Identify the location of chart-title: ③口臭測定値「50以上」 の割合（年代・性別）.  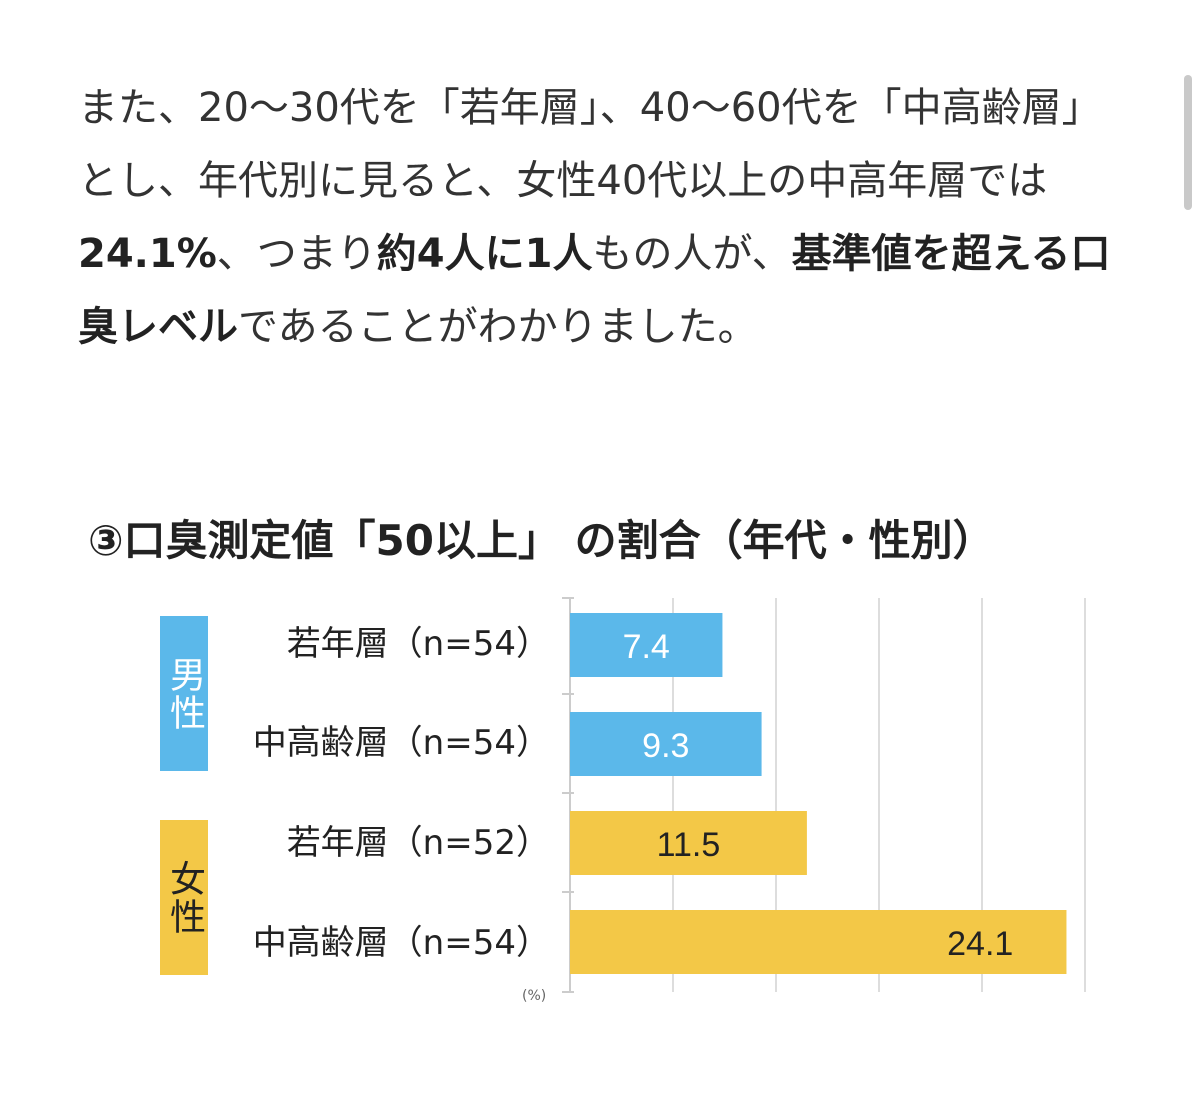
(541, 540).